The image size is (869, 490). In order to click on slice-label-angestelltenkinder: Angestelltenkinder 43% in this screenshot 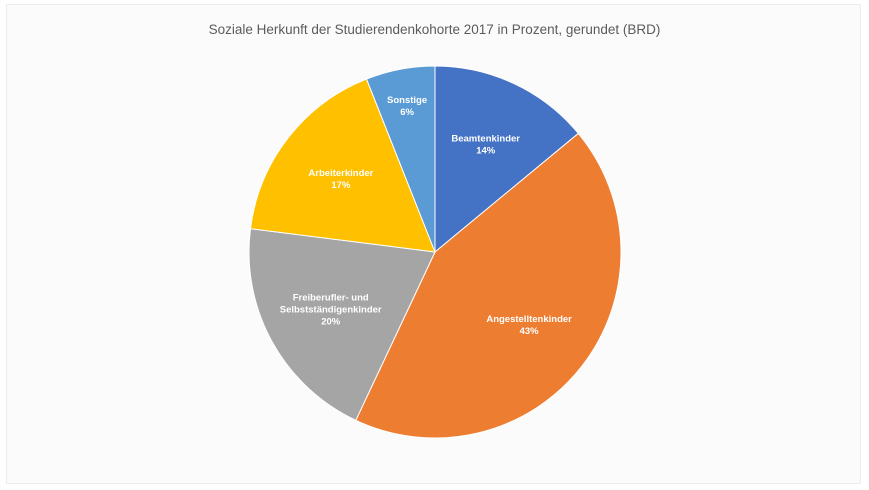, I will do `click(529, 325)`.